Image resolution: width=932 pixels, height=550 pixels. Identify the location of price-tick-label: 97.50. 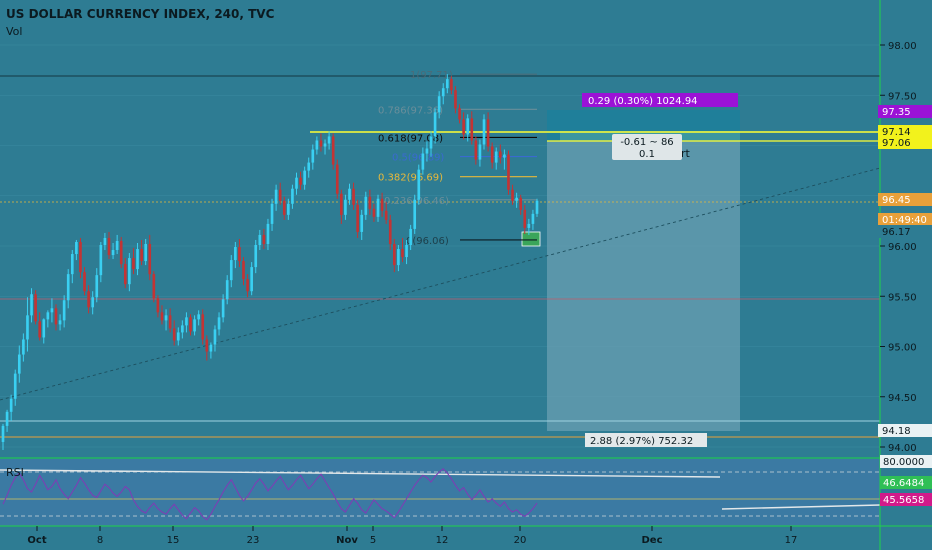
(902, 96).